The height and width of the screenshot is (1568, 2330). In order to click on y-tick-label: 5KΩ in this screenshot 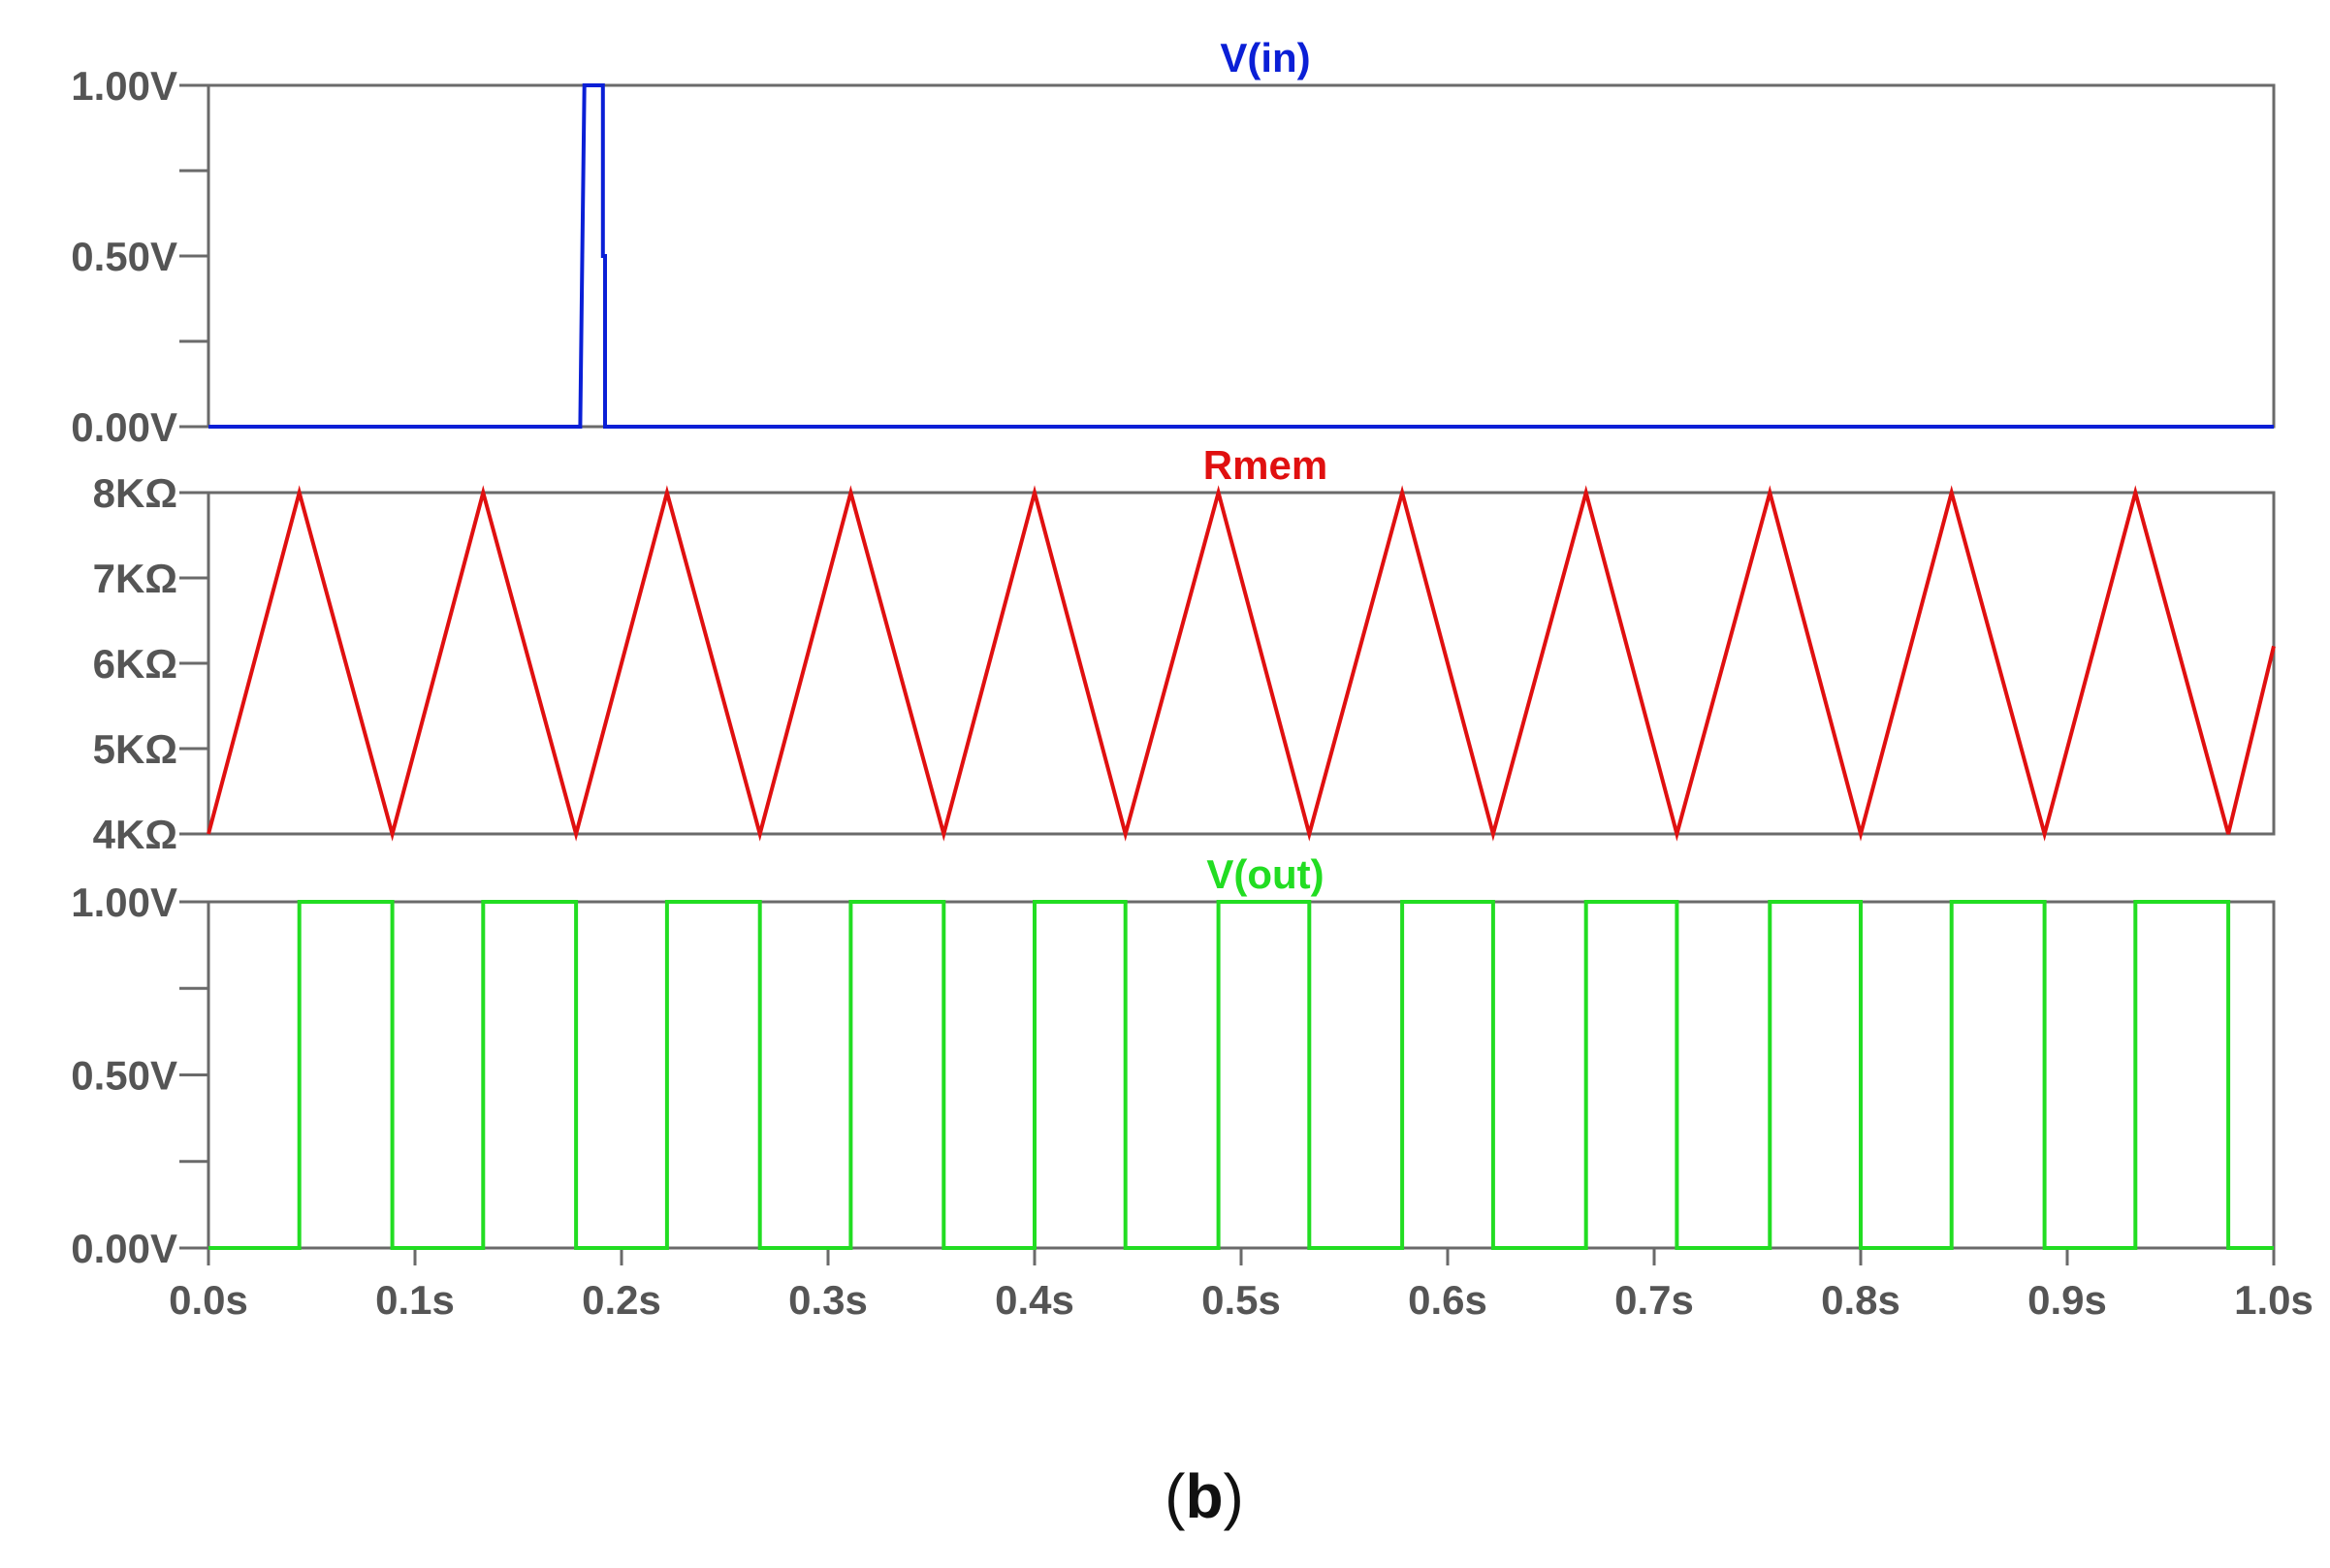, I will do `click(135, 749)`.